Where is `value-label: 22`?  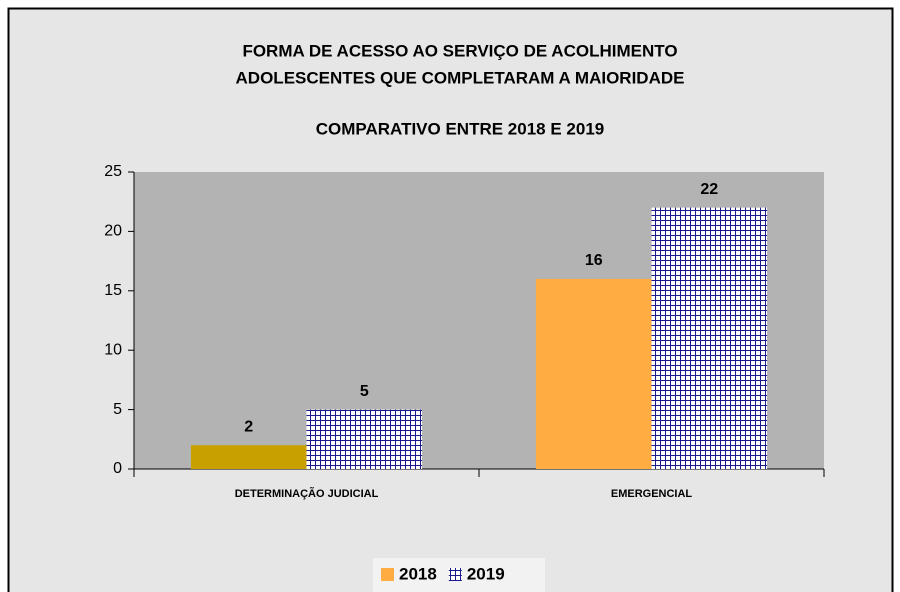
value-label: 22 is located at coordinates (709, 189).